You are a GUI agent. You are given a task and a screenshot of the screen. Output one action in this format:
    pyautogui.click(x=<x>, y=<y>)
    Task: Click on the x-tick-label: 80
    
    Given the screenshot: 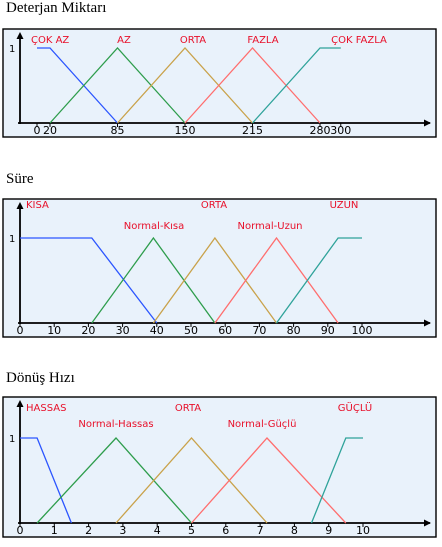 What is the action you would take?
    pyautogui.click(x=294, y=330)
    